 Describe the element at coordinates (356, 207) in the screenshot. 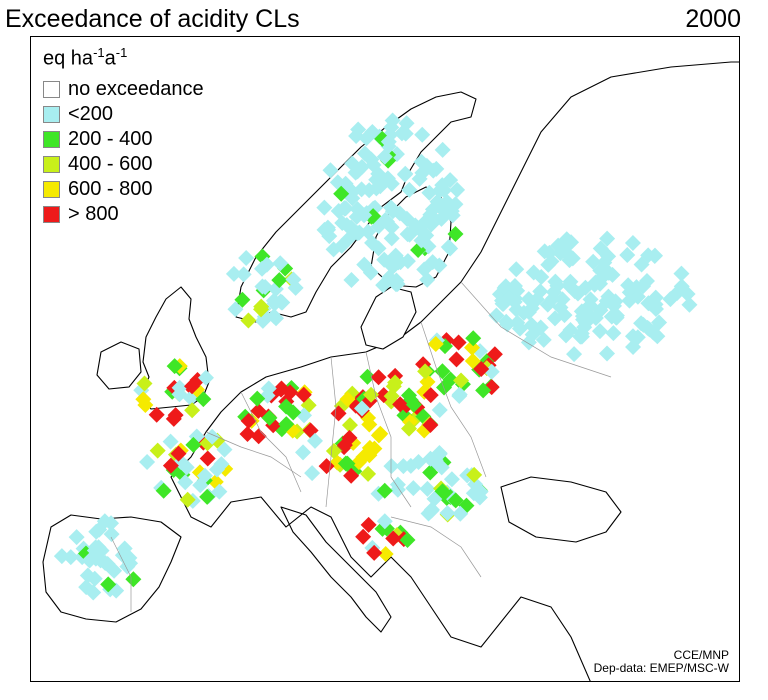

I see `scandinavia-outline` at that location.